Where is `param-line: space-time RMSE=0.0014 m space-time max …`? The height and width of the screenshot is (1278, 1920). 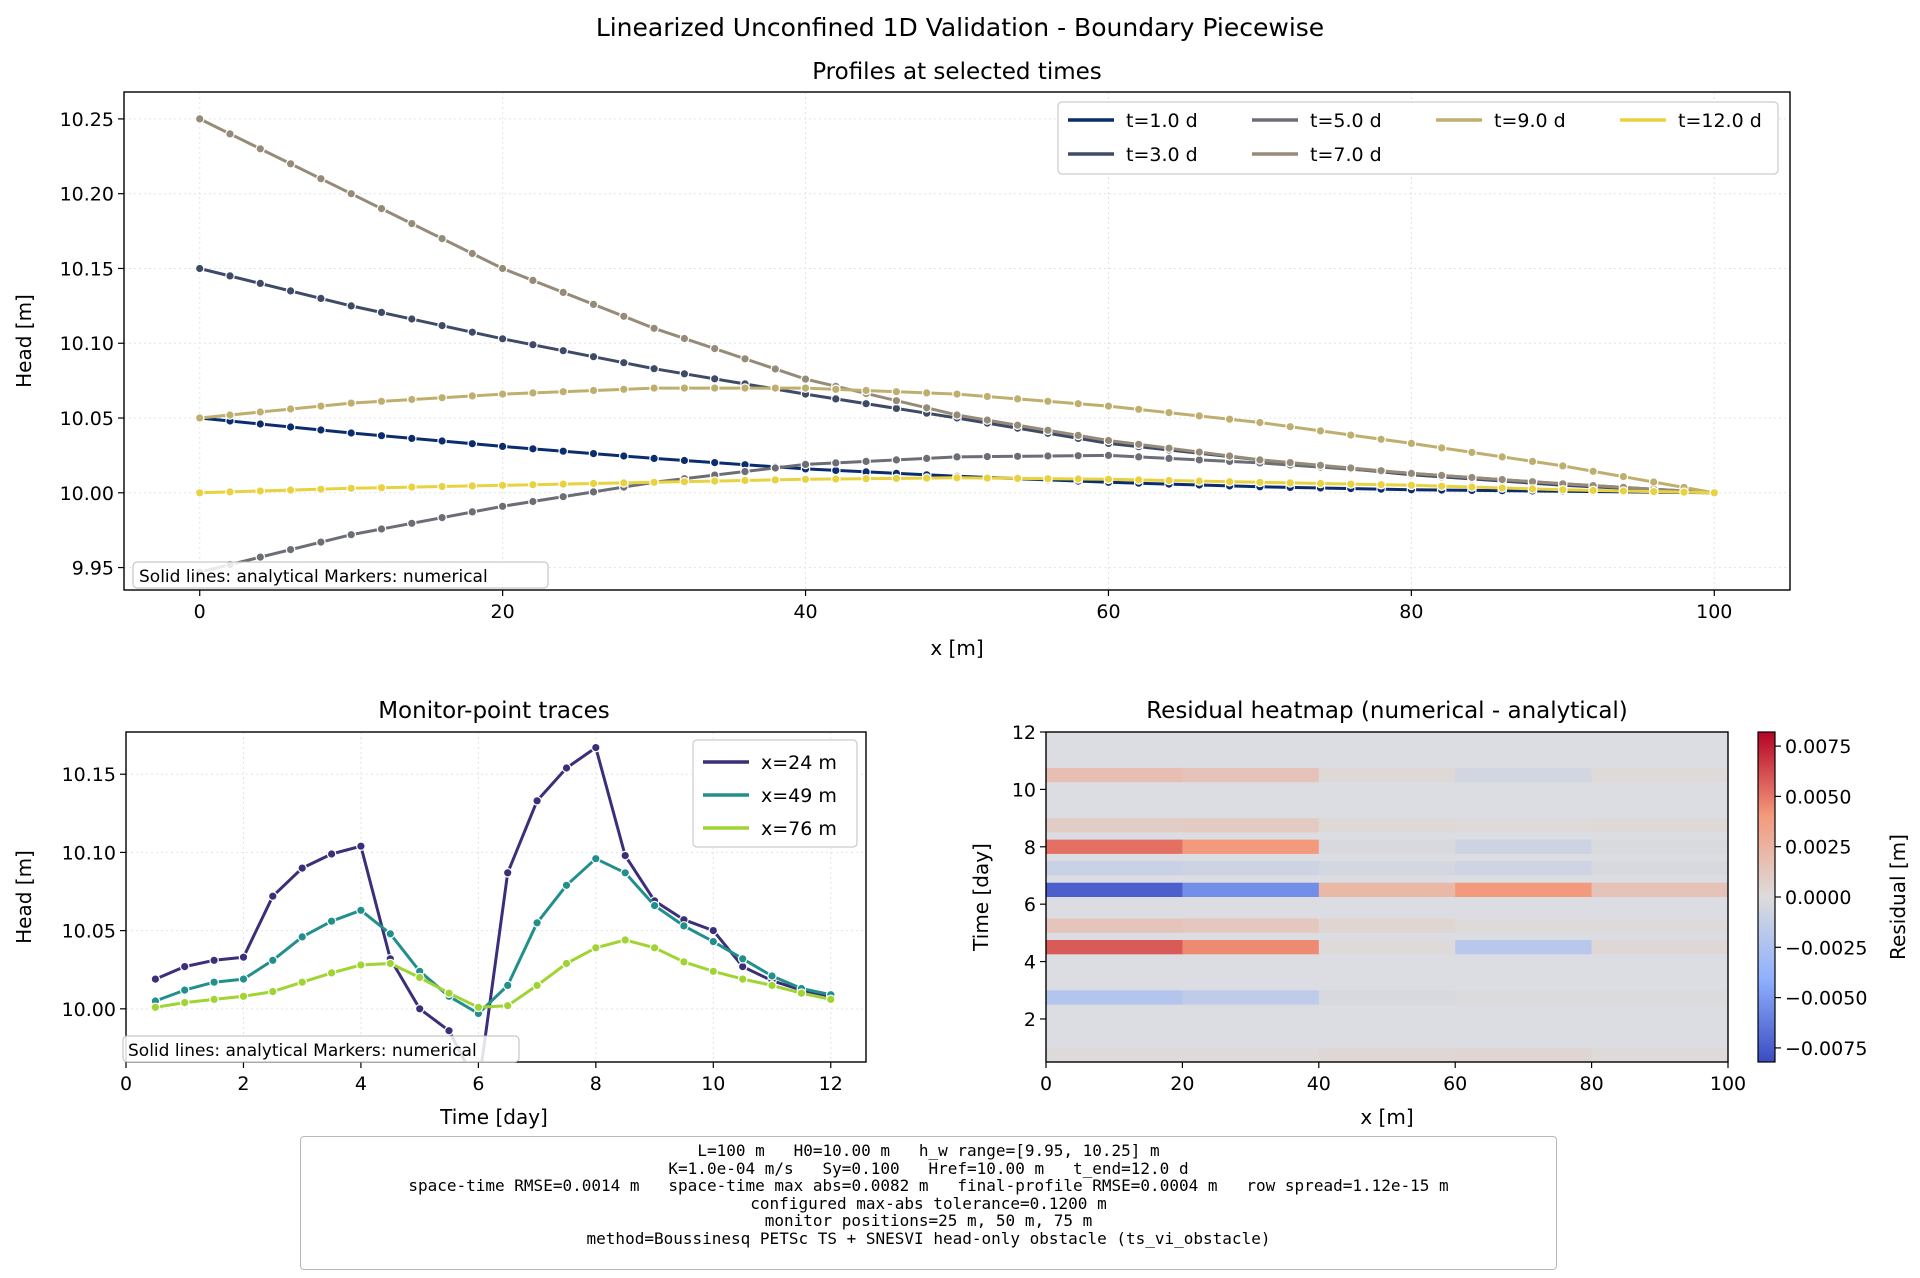
param-line: space-time RMSE=0.0014 m space-time max … is located at coordinates (928, 1185).